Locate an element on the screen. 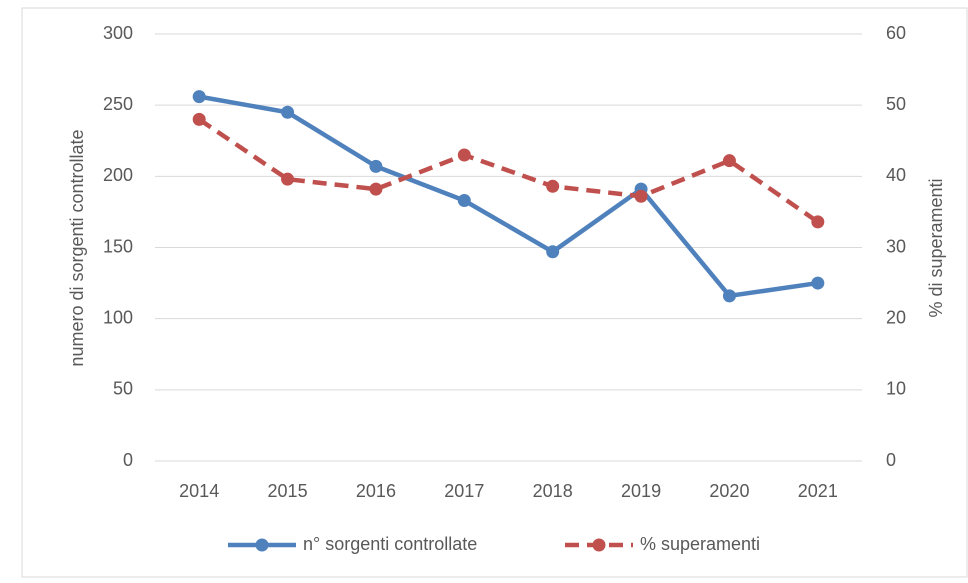 This screenshot has height=583, width=968. x-tick-label: 2017 is located at coordinates (464, 491).